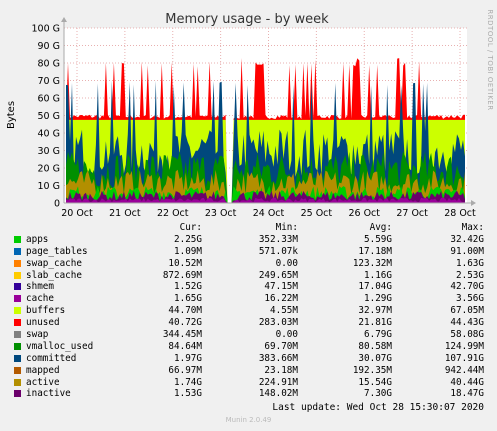 The image size is (497, 431). What do you see at coordinates (251, 394) in the screenshot?
I see `legend-row-inactive: inactive 1.53G 148.02M 7.30G 18.47G` at bounding box center [251, 394].